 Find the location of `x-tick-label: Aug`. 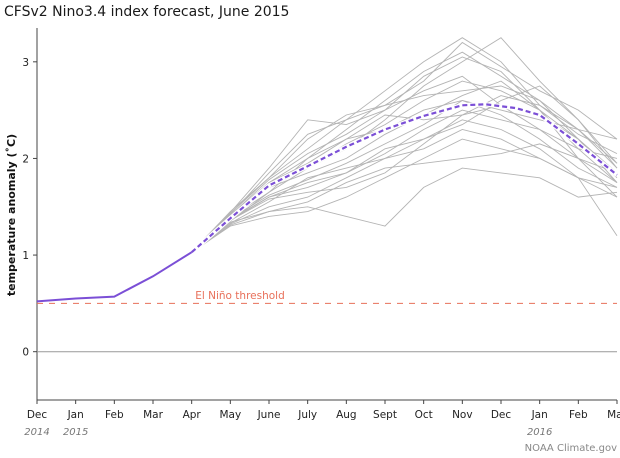

x-tick-label: Aug is located at coordinates (346, 415).